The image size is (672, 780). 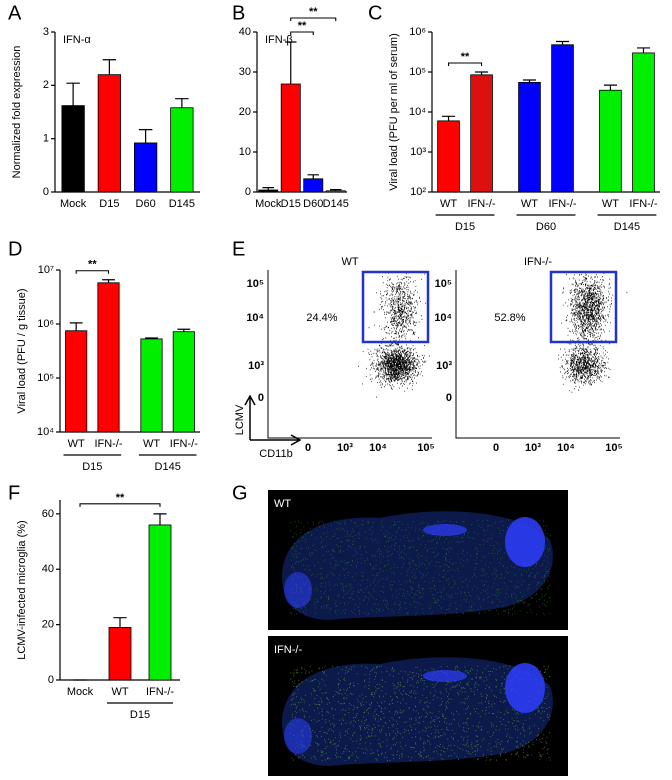 I want to click on gate, so click(x=395, y=307).